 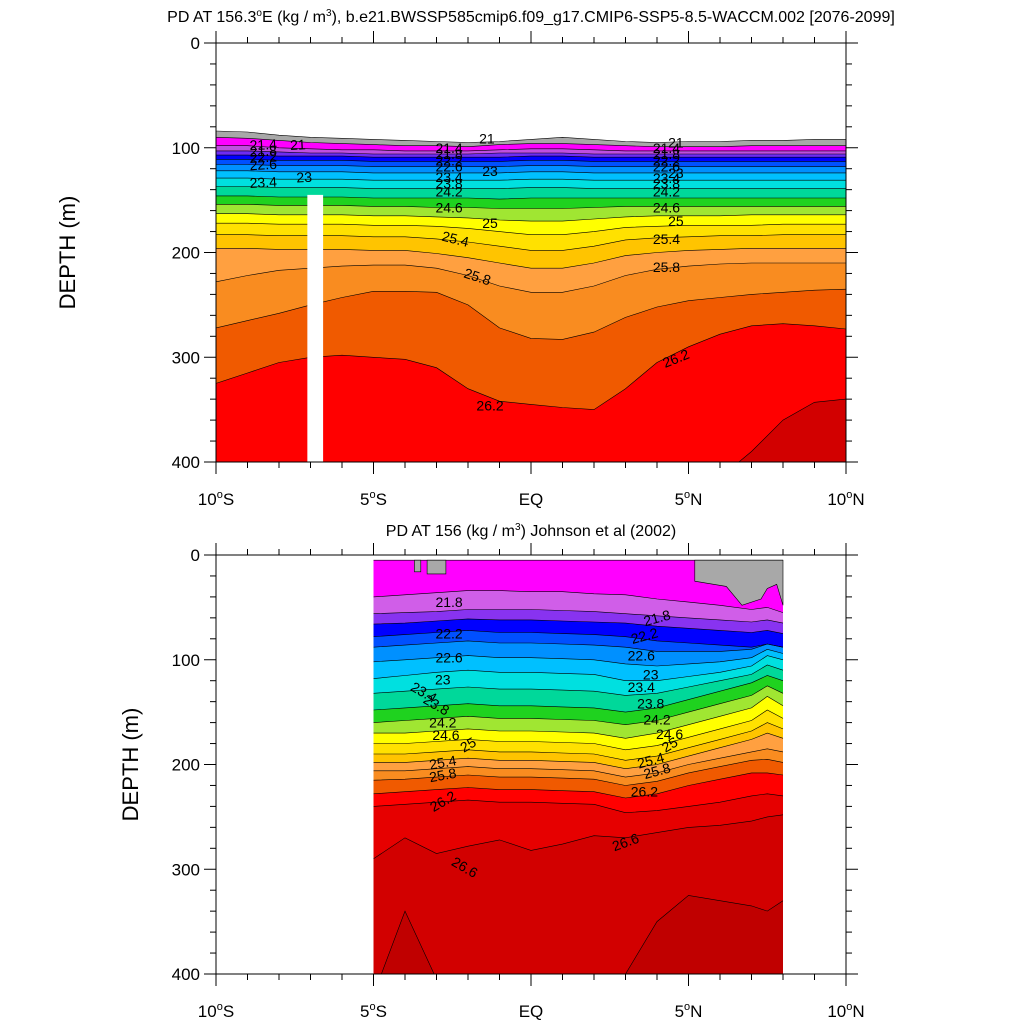 What do you see at coordinates (315, 328) in the screenshot?
I see `missing-data-column` at bounding box center [315, 328].